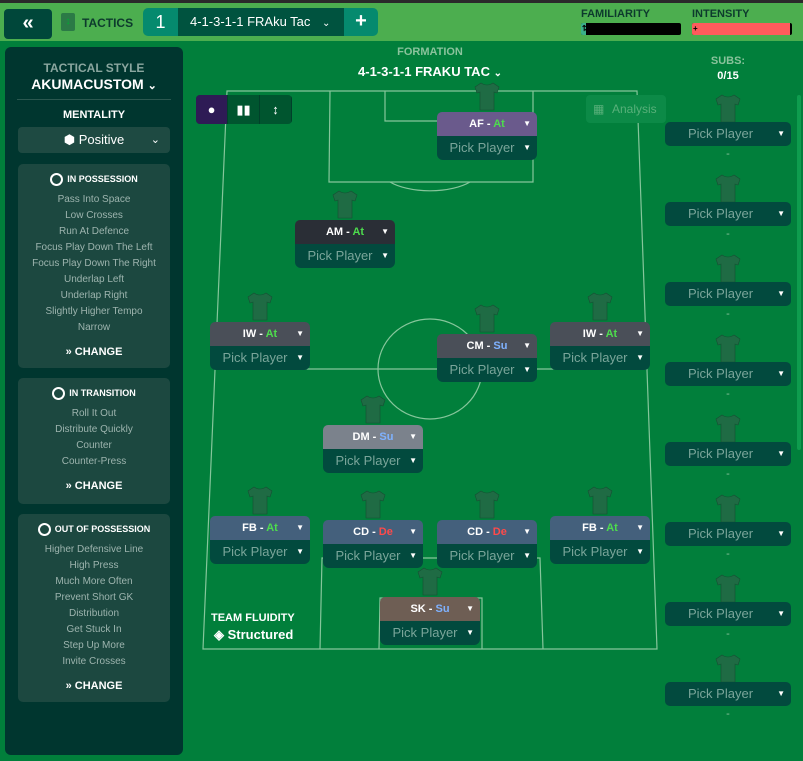 The image size is (803, 761). I want to click on tactic-selector: 1 4-1-3-1-1 FRAku Tac ⌄ +, so click(260, 22).